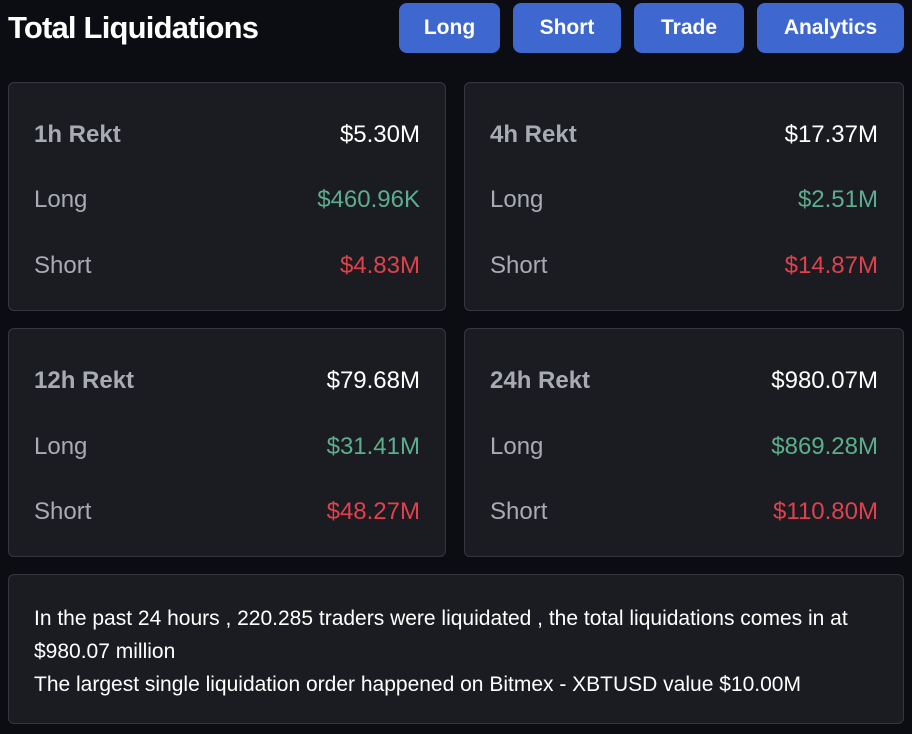 Image resolution: width=912 pixels, height=734 pixels. I want to click on long-value: $2.51M, so click(837, 199).